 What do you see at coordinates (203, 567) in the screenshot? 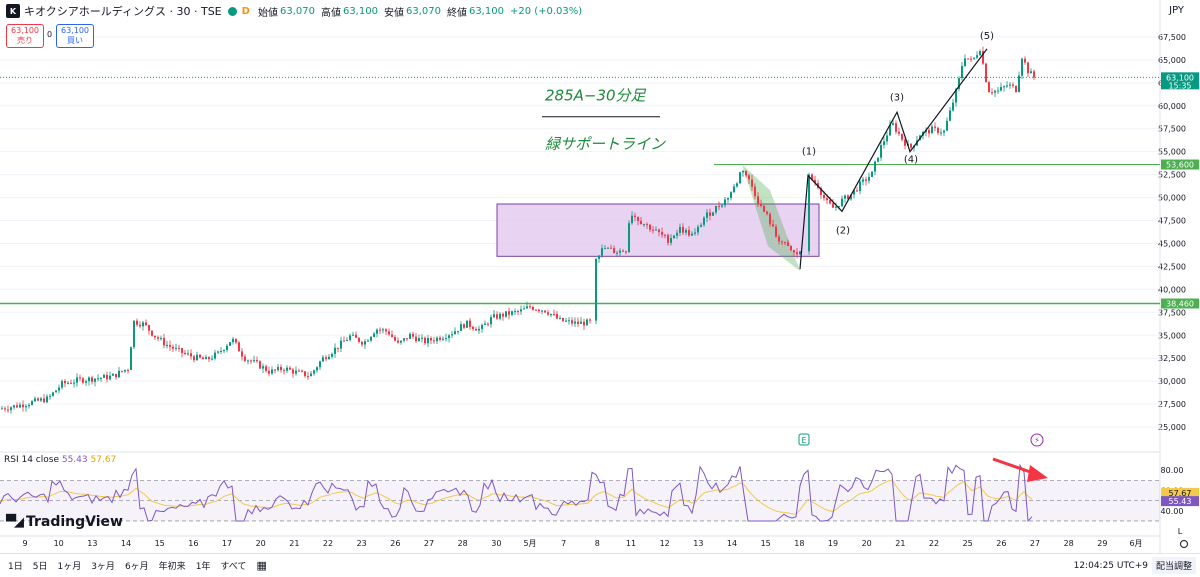
I see `timeframe-1y: 1年` at bounding box center [203, 567].